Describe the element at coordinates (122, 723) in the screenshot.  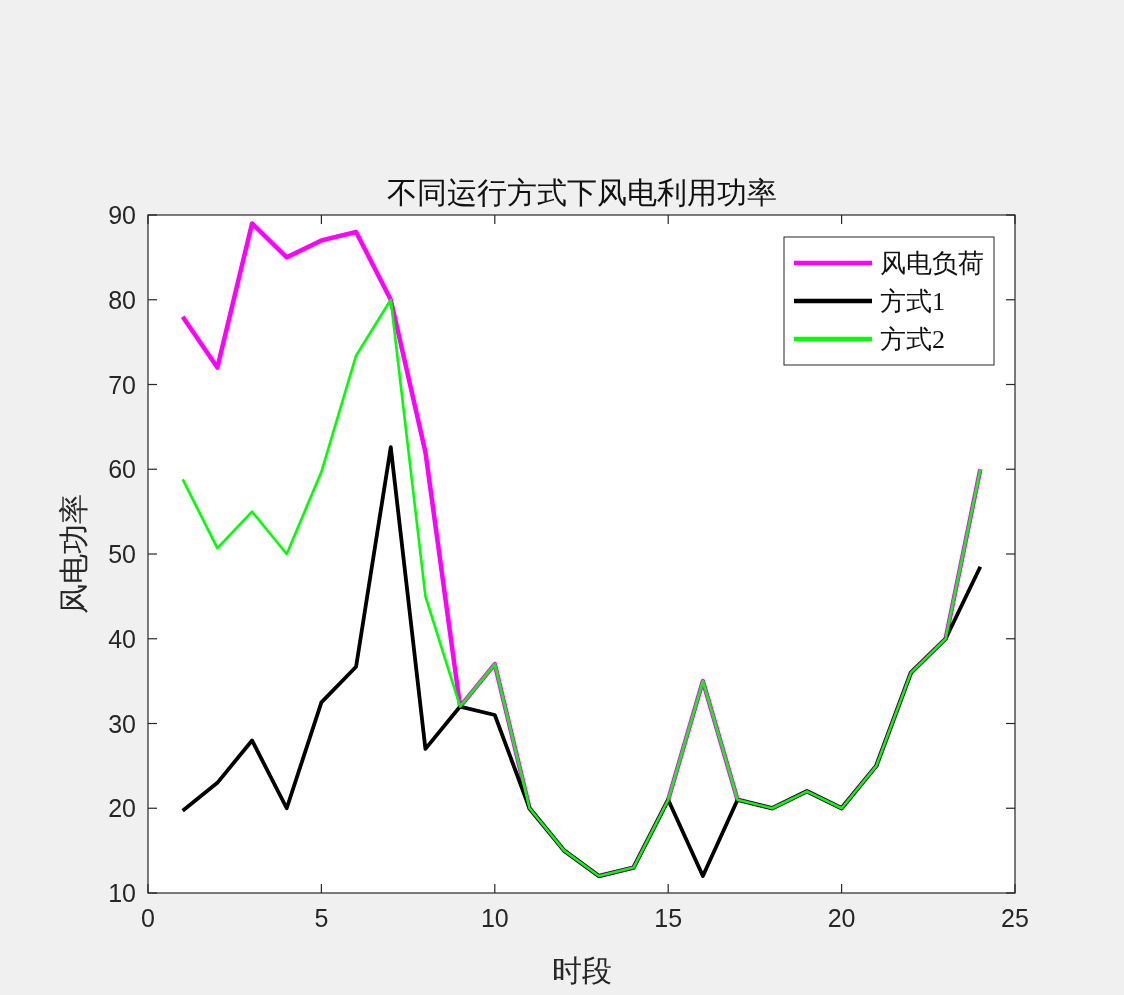
I see `y-tick-label: 30` at that location.